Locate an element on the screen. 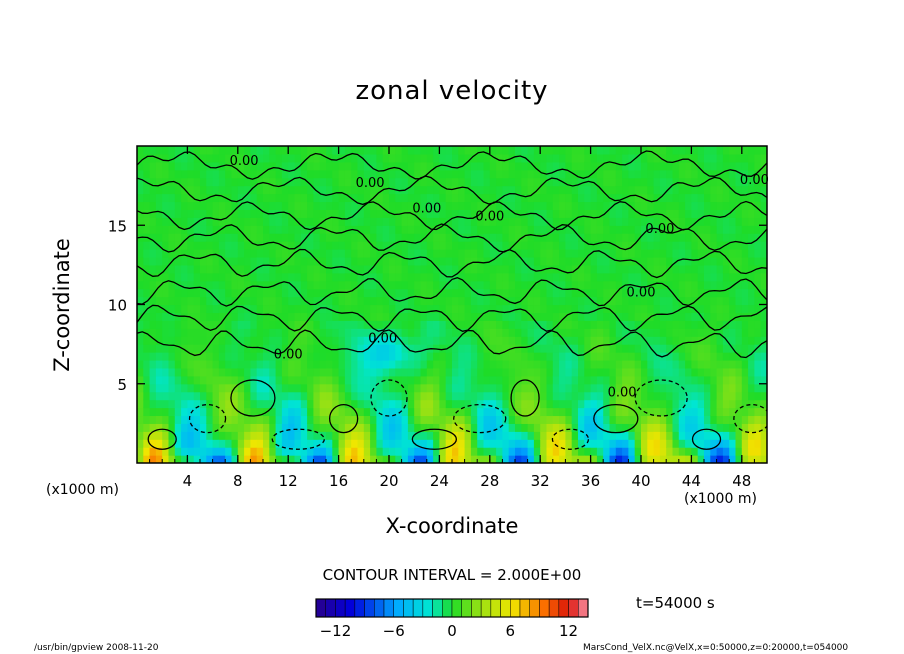  x-tick-label: 36 is located at coordinates (590, 481).